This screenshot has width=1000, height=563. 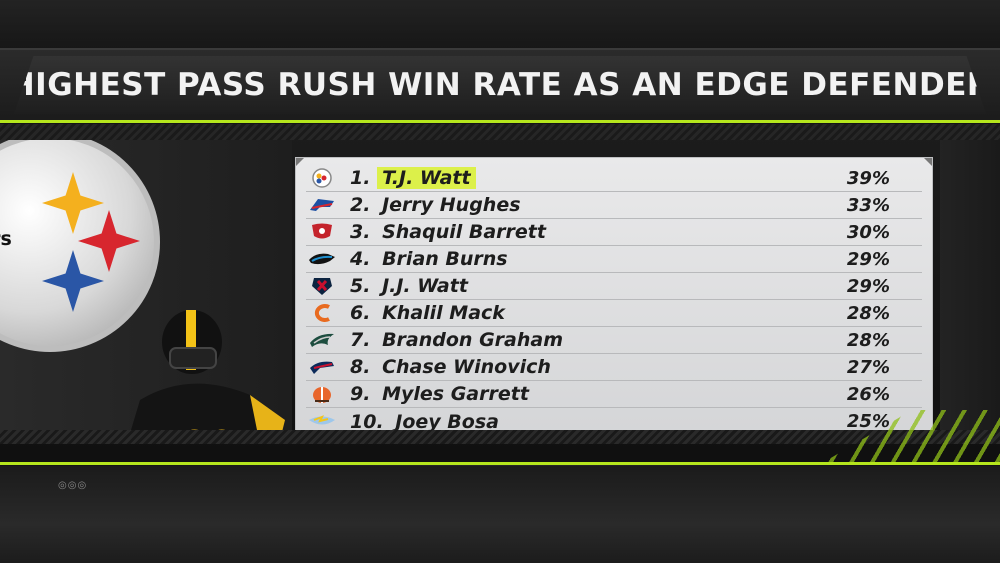 I want to click on patriots-icon, so click(x=322, y=367).